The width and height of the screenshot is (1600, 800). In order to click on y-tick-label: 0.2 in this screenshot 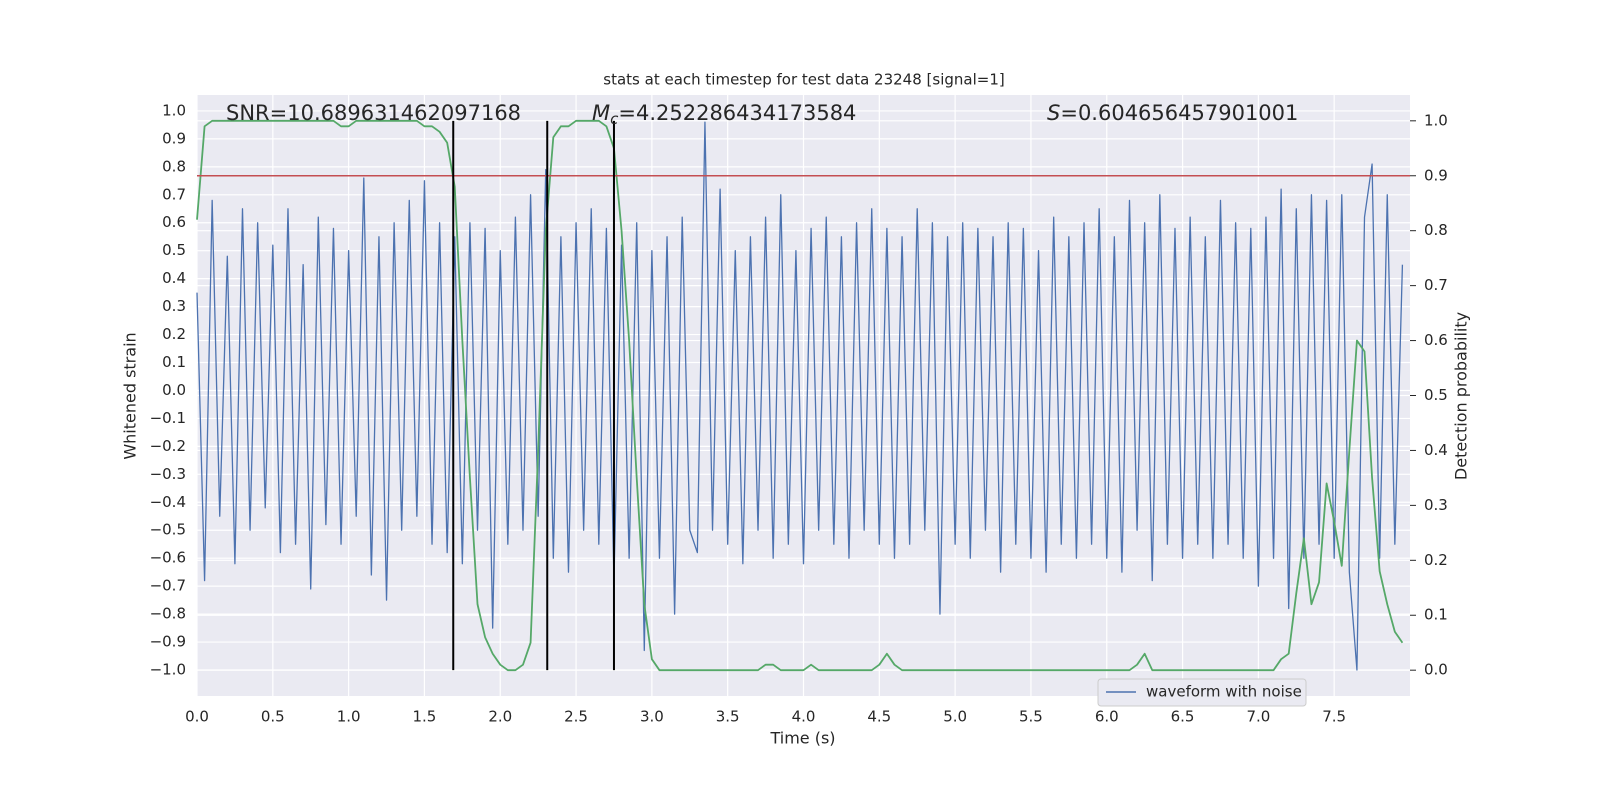, I will do `click(174, 334)`.